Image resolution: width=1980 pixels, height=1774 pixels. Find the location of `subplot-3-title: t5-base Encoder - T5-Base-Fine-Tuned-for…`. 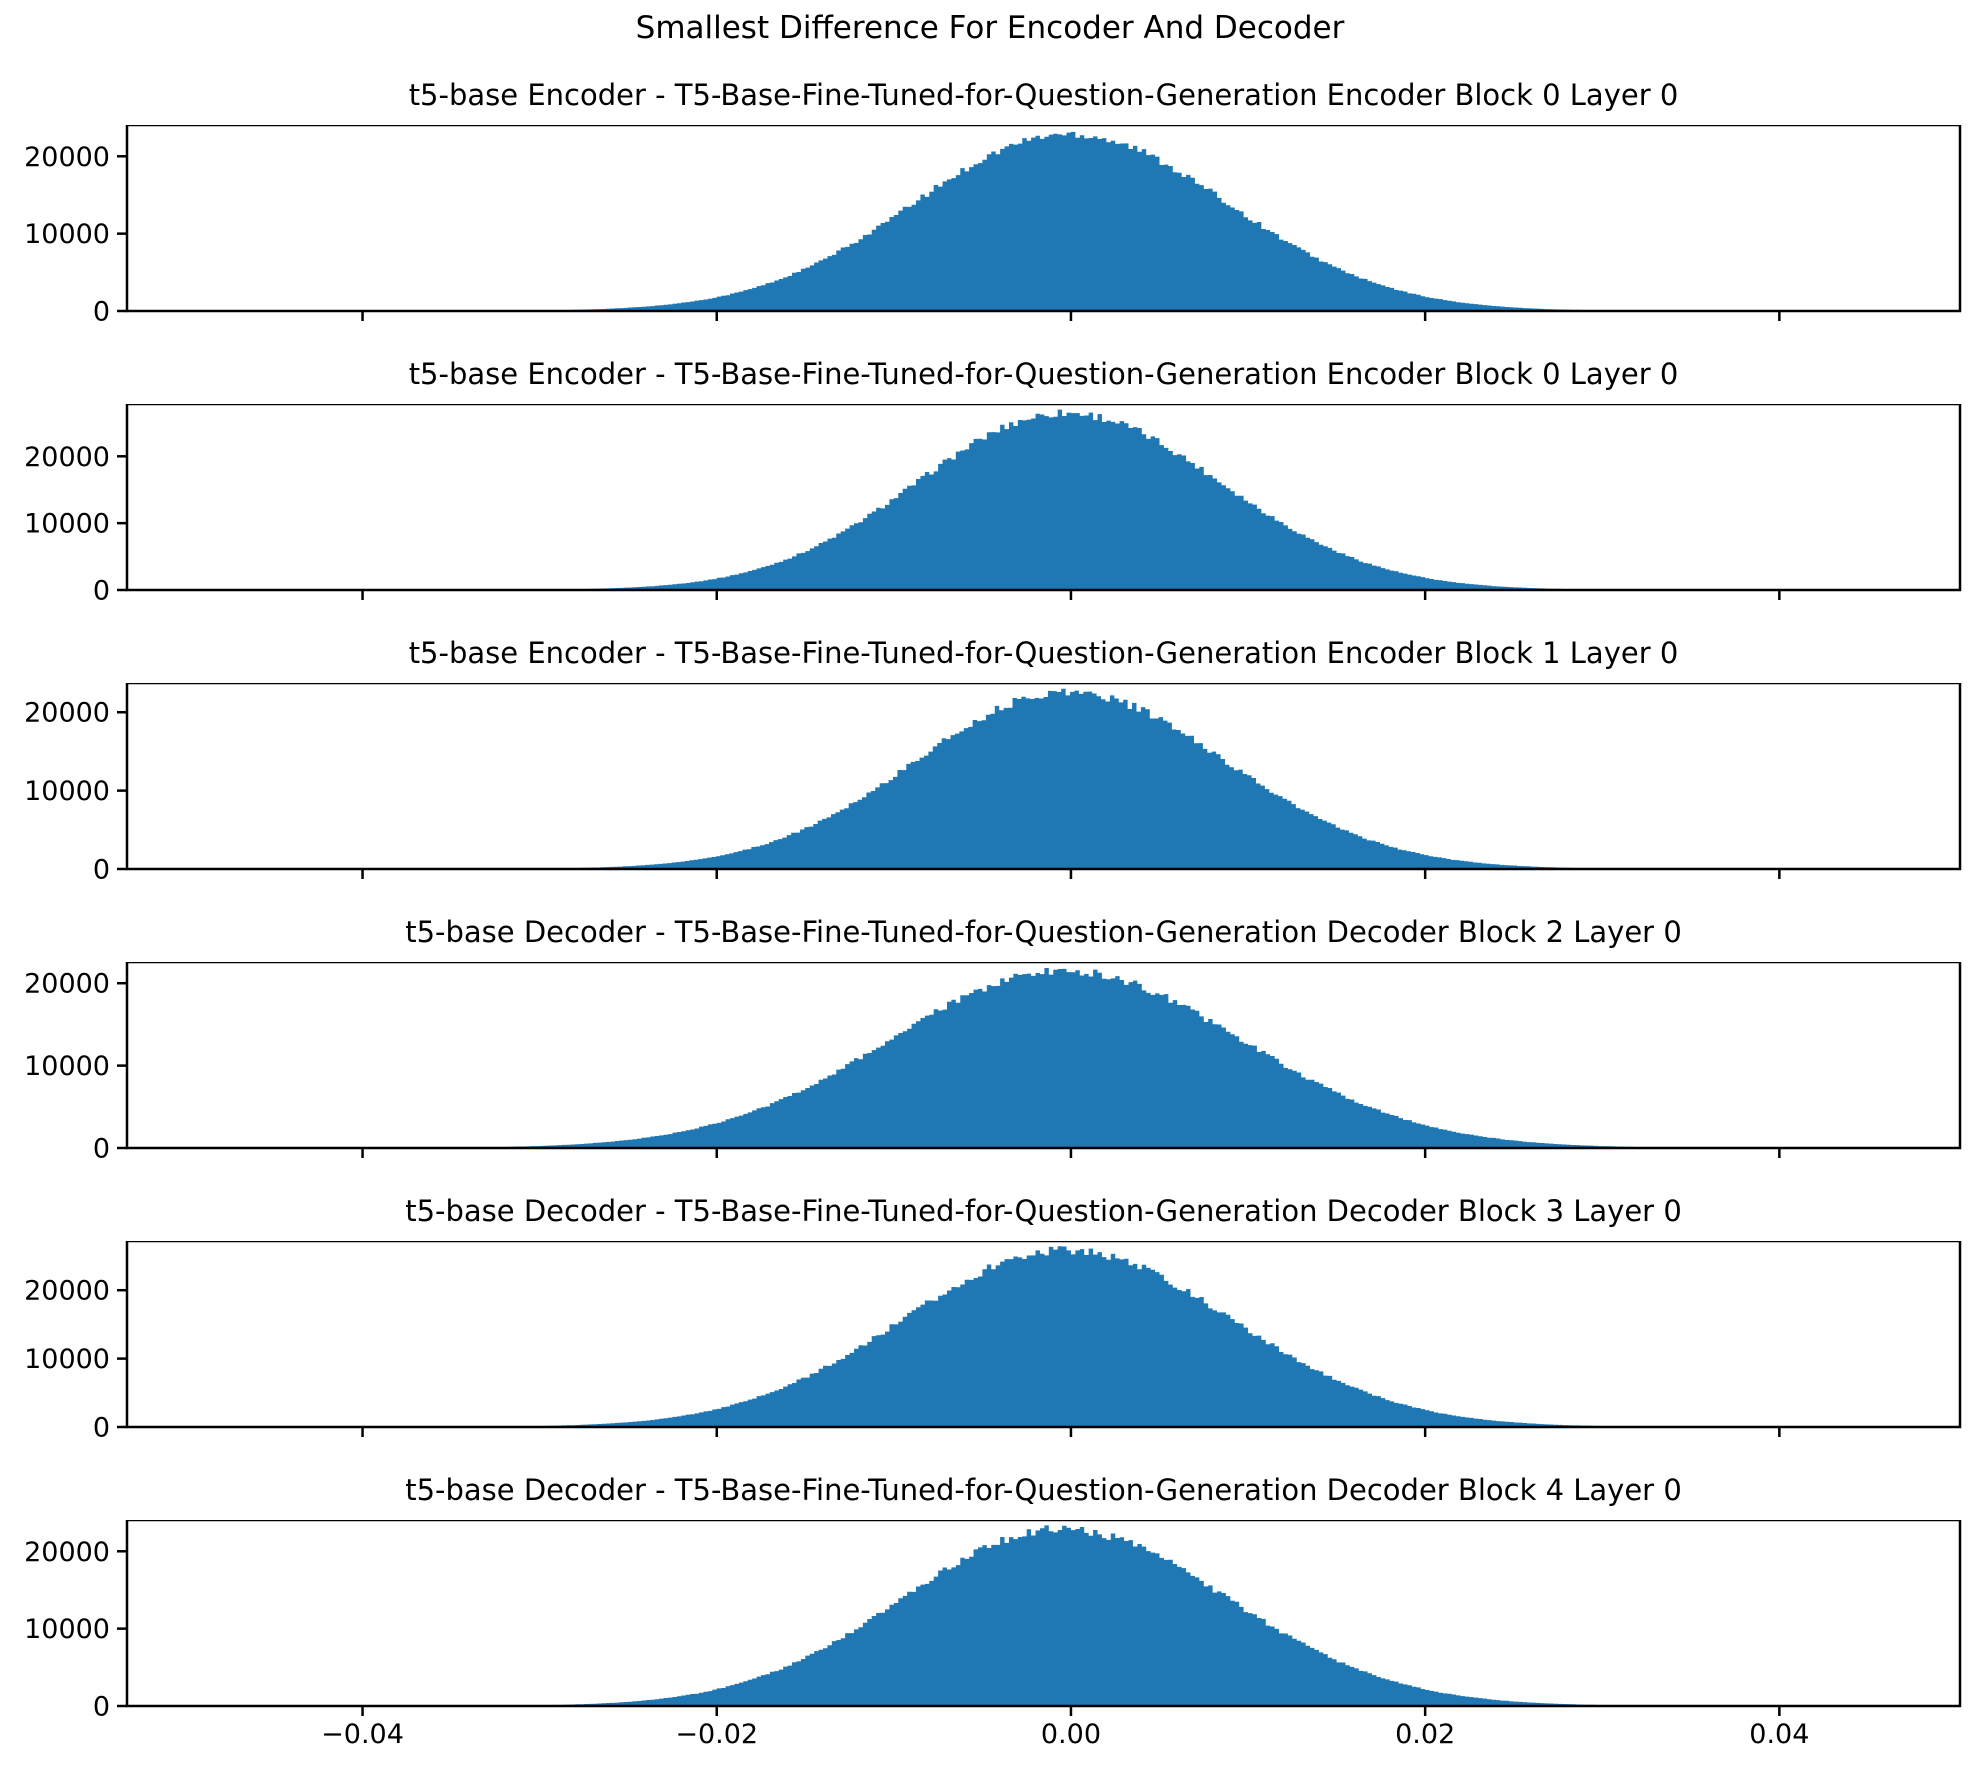

subplot-3-title: t5-base Encoder - T5-Base-Fine-Tuned-for… is located at coordinates (1043, 653).